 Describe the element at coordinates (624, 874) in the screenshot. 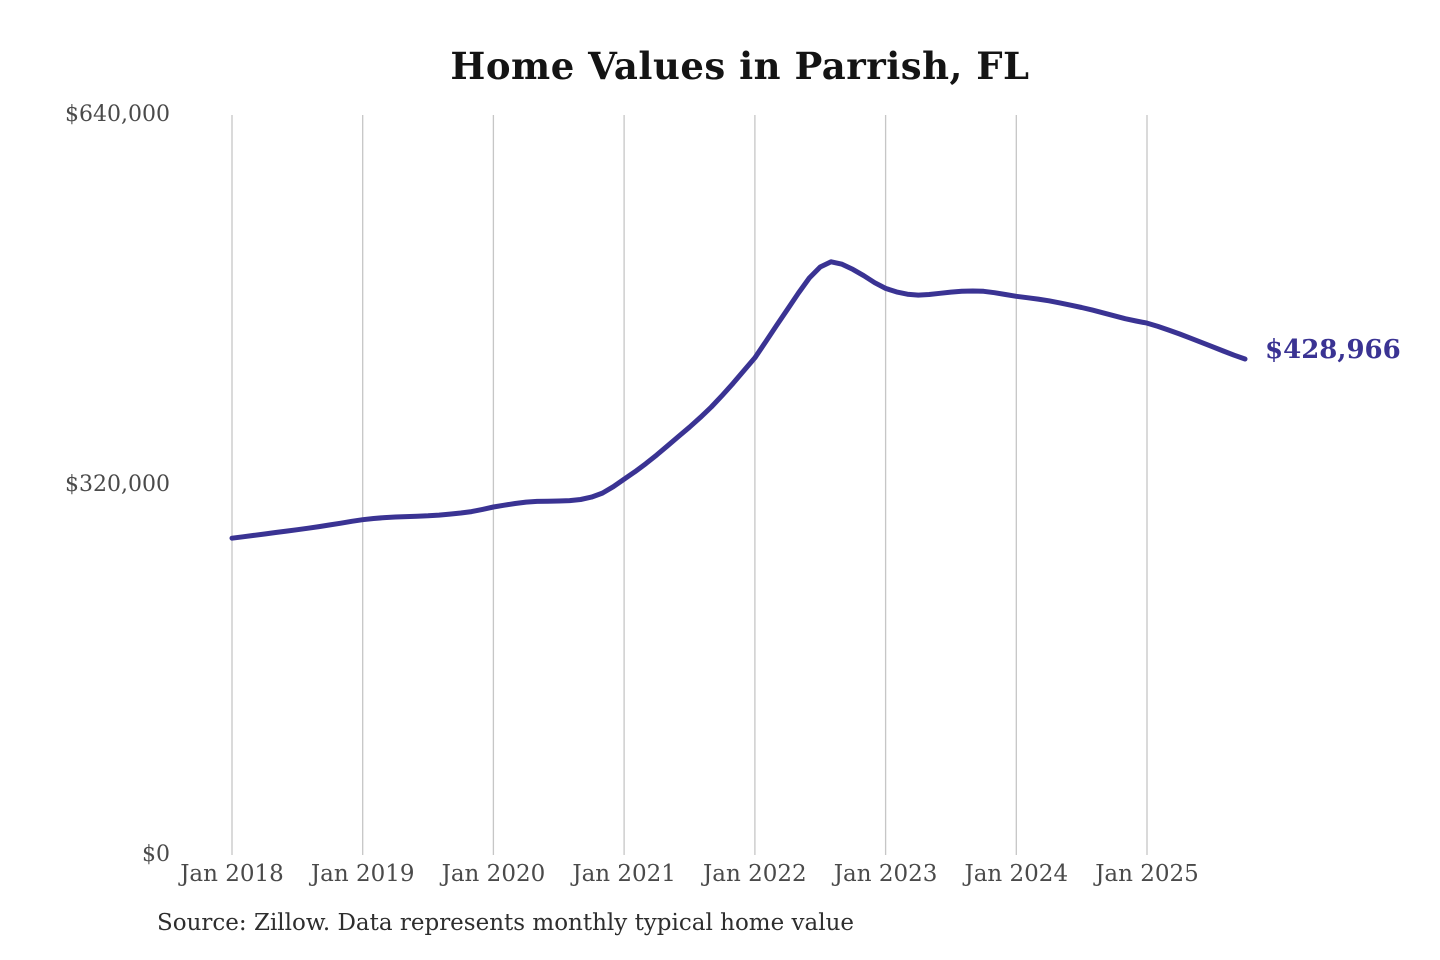

I see `x-tick-label: Jan 2021` at that location.